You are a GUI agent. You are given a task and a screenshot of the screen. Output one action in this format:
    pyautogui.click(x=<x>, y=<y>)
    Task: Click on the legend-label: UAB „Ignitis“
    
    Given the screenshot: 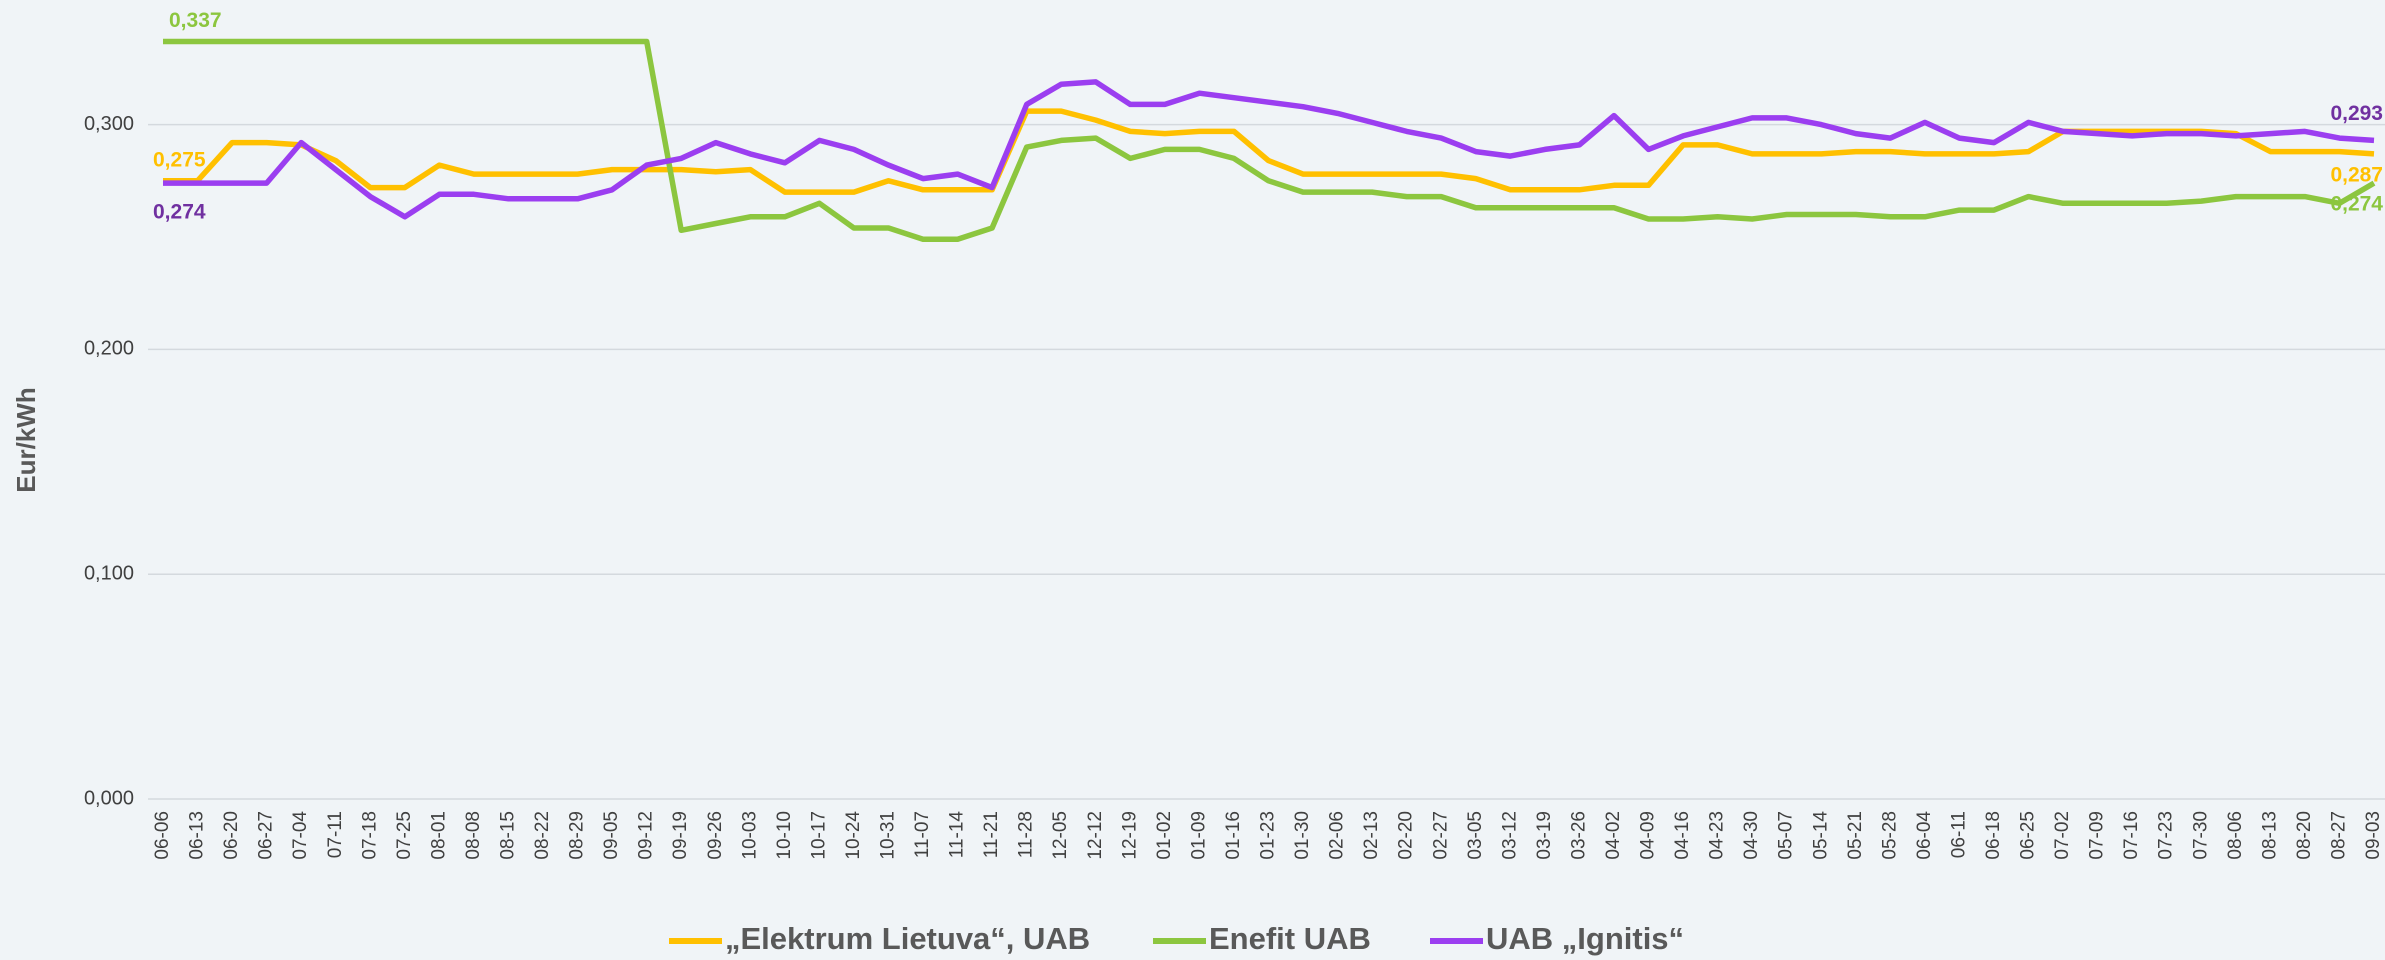 What is the action you would take?
    pyautogui.click(x=1585, y=938)
    